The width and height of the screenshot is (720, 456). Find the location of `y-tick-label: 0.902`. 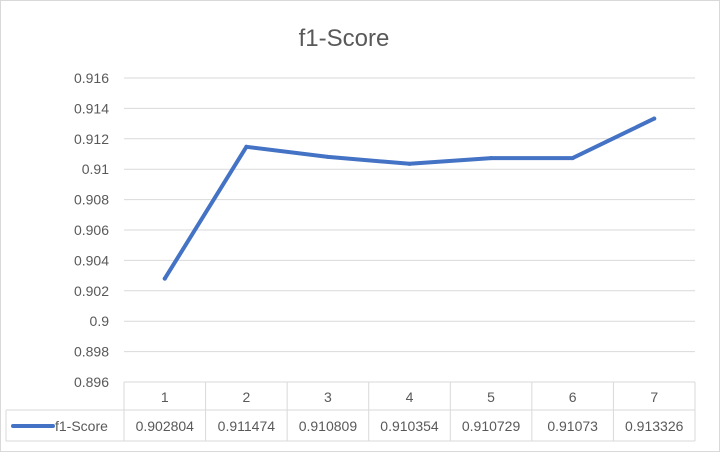

y-tick-label: 0.902 is located at coordinates (91, 291).